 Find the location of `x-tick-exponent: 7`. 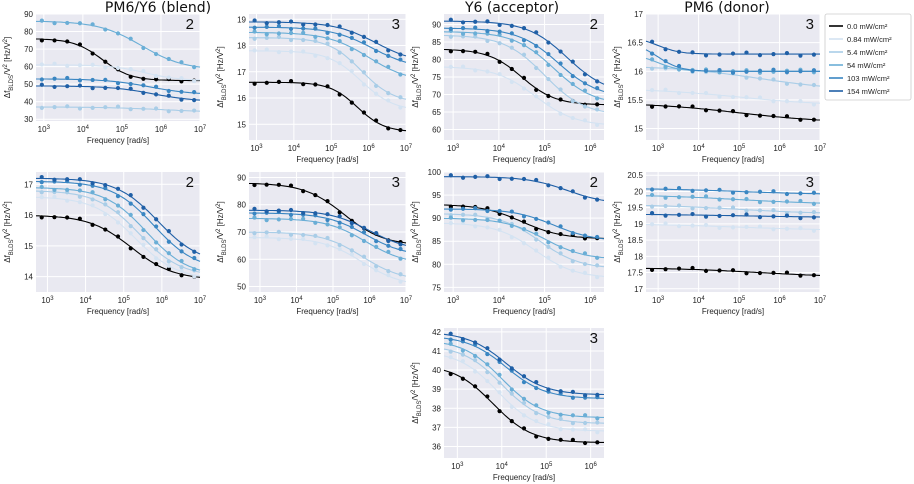

x-tick-exponent: 7 is located at coordinates (205, 299).